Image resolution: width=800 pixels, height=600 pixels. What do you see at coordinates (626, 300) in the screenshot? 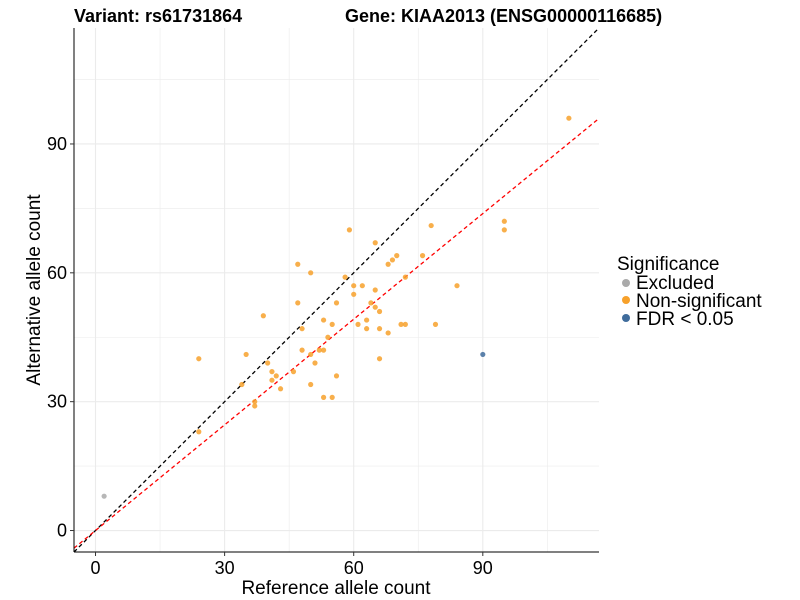
I see `legend-swatch-non-significant` at bounding box center [626, 300].